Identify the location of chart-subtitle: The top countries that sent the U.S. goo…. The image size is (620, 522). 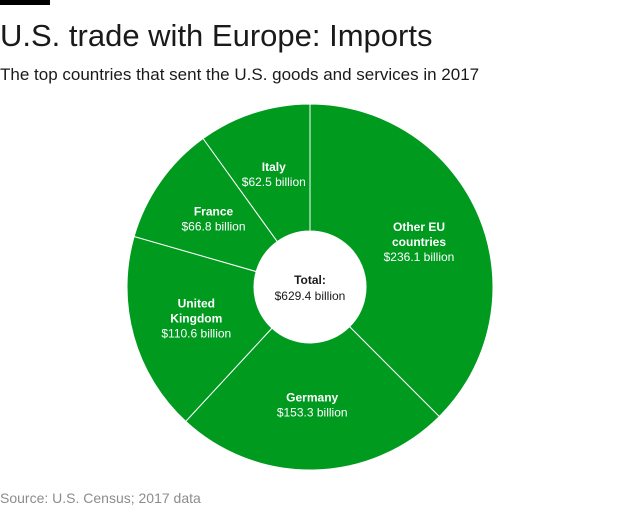
(240, 74).